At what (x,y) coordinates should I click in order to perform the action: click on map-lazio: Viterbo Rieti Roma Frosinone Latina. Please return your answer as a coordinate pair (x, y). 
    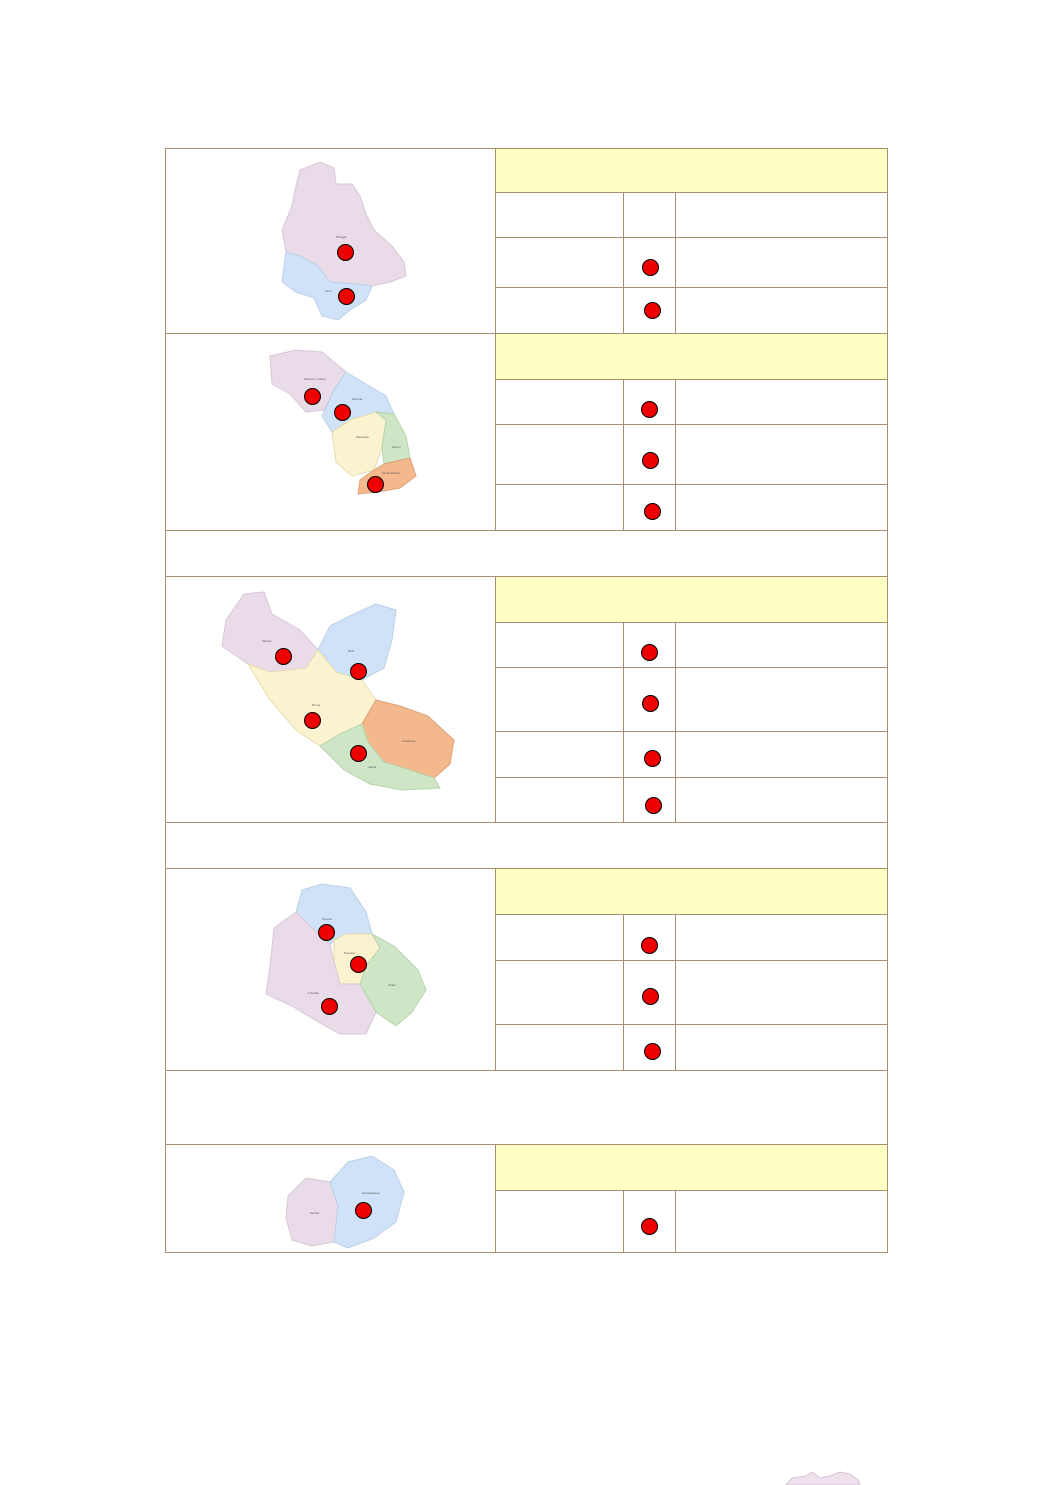
    Looking at the image, I should click on (338, 691).